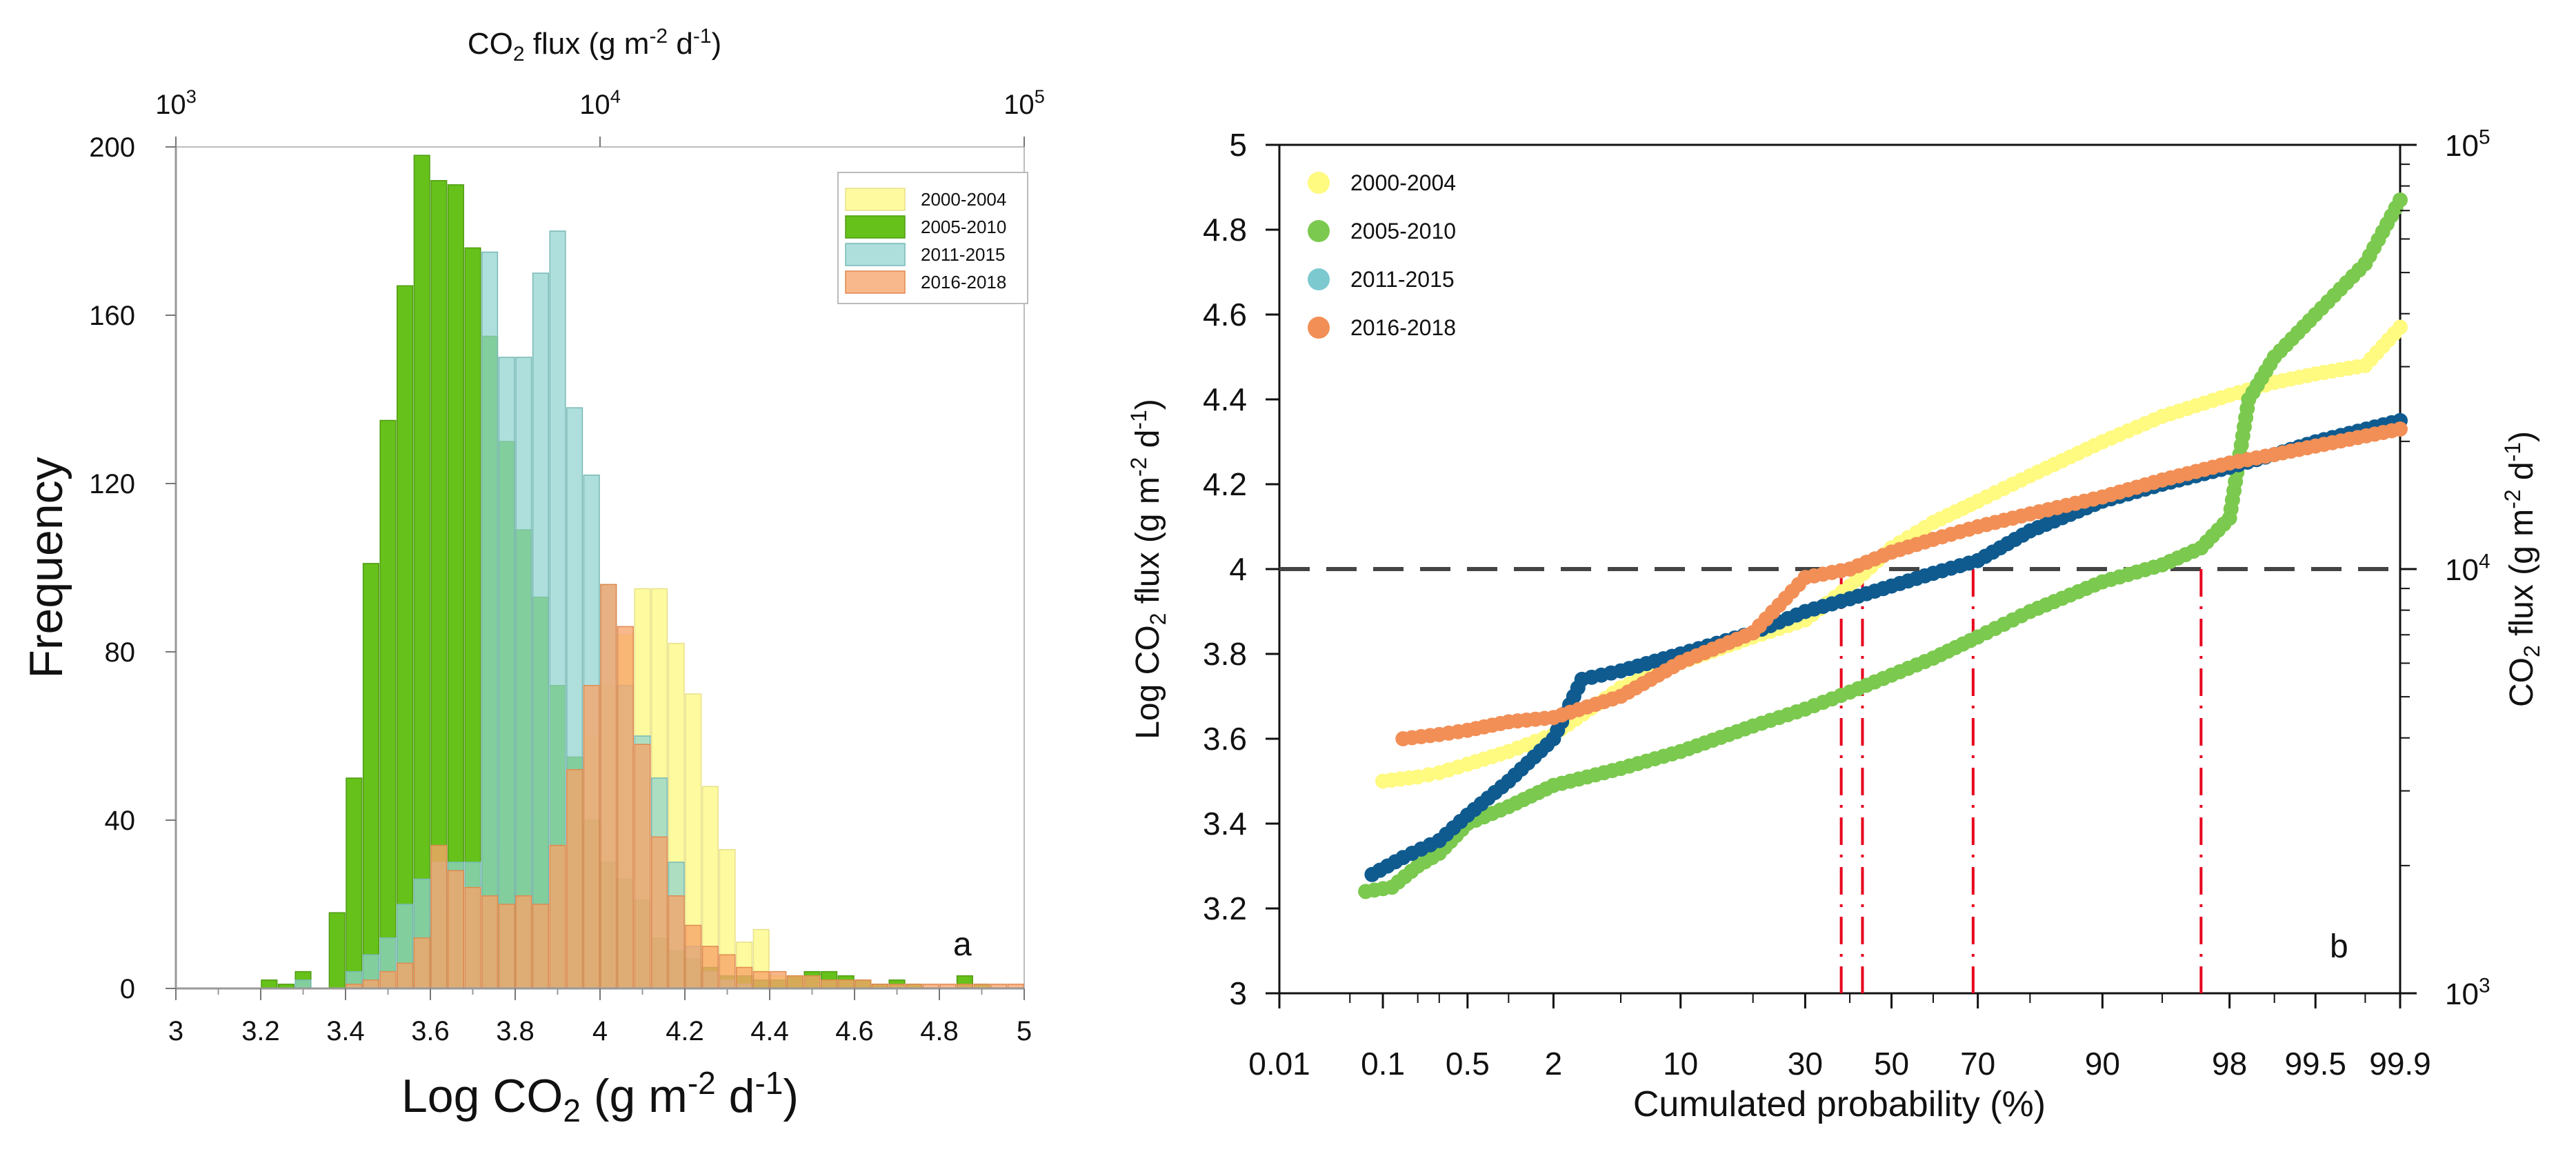  What do you see at coordinates (1024, 1031) in the screenshot?
I see `x-tick-label: 5` at bounding box center [1024, 1031].